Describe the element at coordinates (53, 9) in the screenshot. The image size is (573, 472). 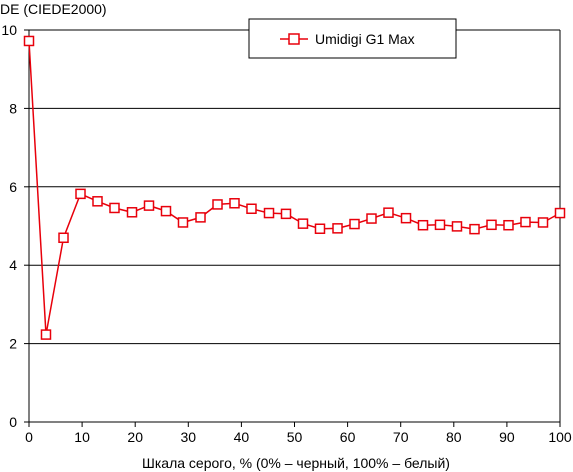
I see `y-axis-label: DE (CIEDE2000)` at that location.